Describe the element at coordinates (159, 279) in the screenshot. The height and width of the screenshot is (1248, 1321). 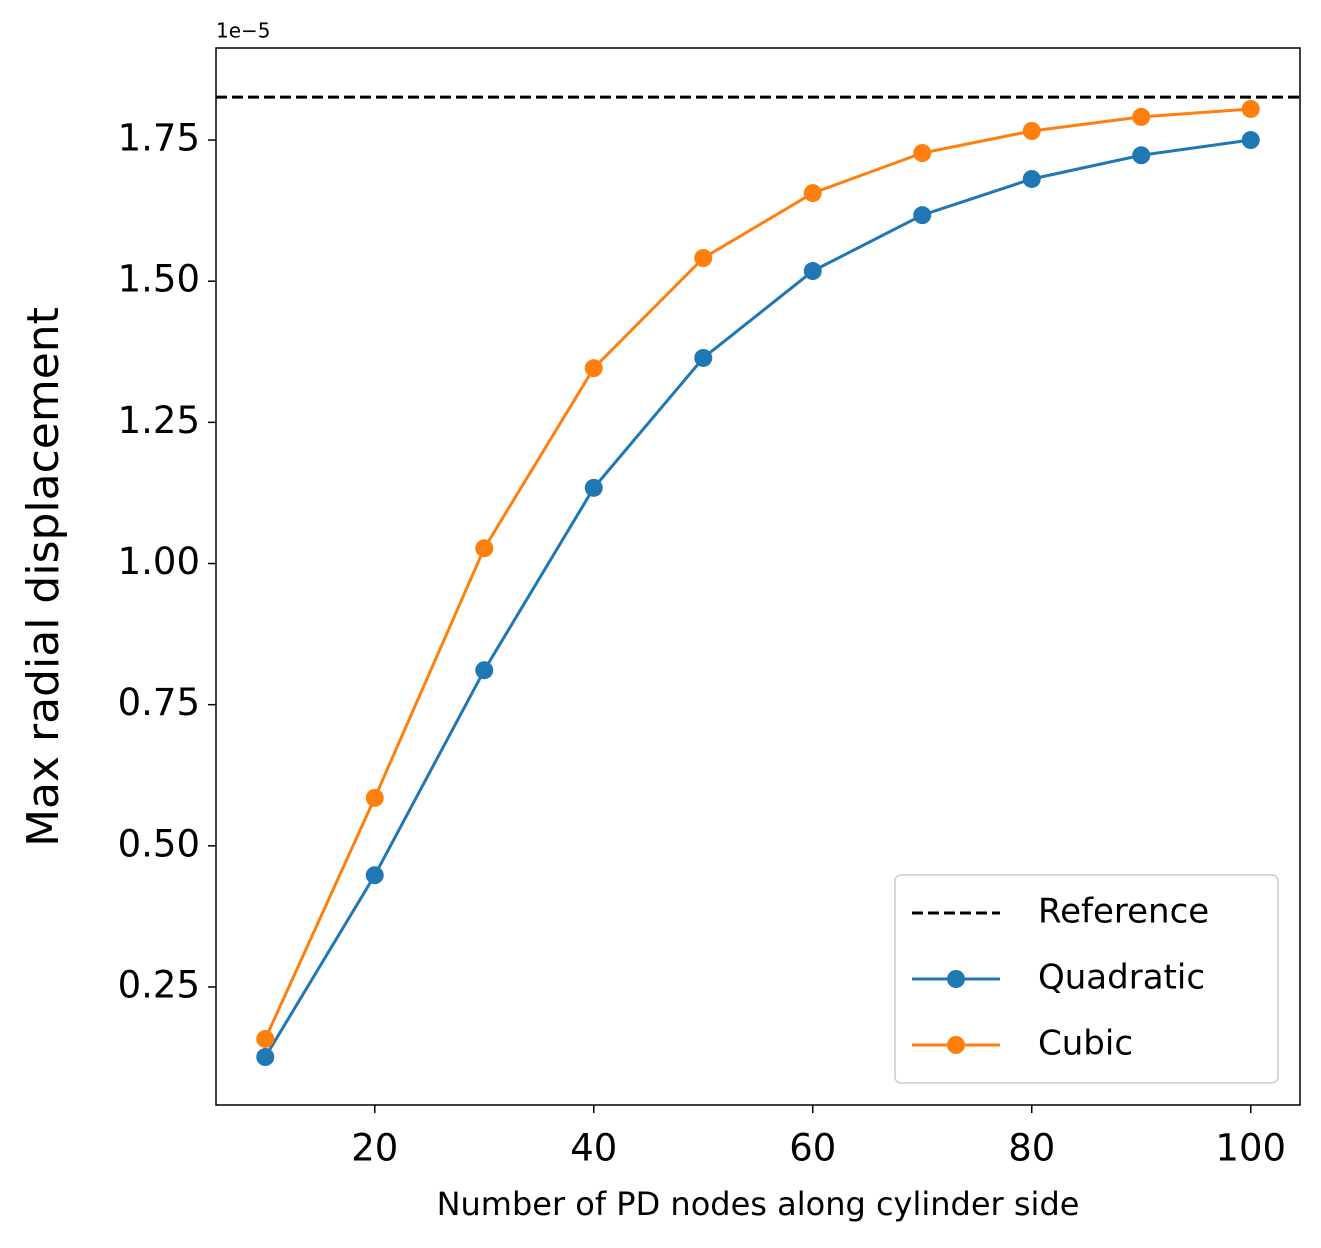
I see `y-tick-label: 1.50` at that location.